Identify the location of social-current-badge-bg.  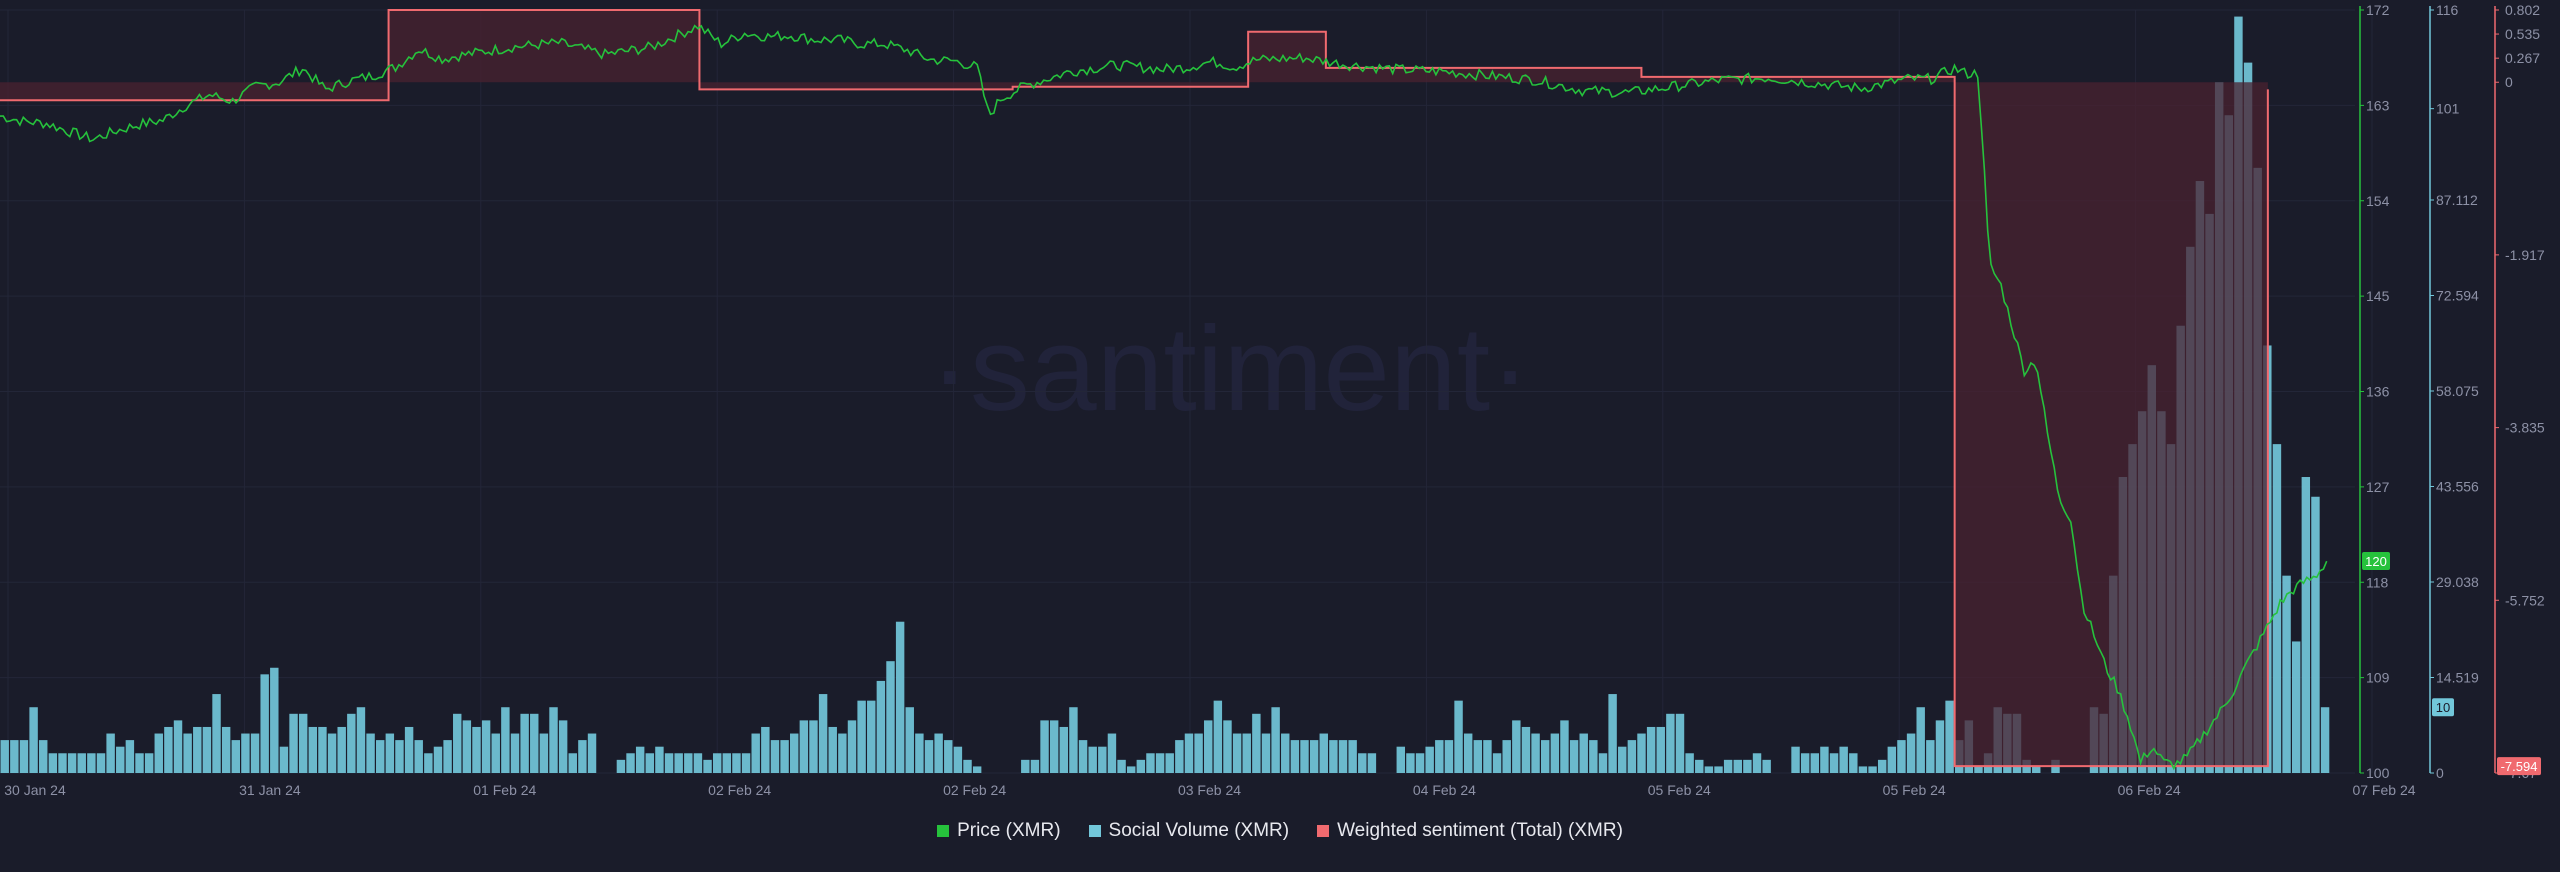
(2443, 707).